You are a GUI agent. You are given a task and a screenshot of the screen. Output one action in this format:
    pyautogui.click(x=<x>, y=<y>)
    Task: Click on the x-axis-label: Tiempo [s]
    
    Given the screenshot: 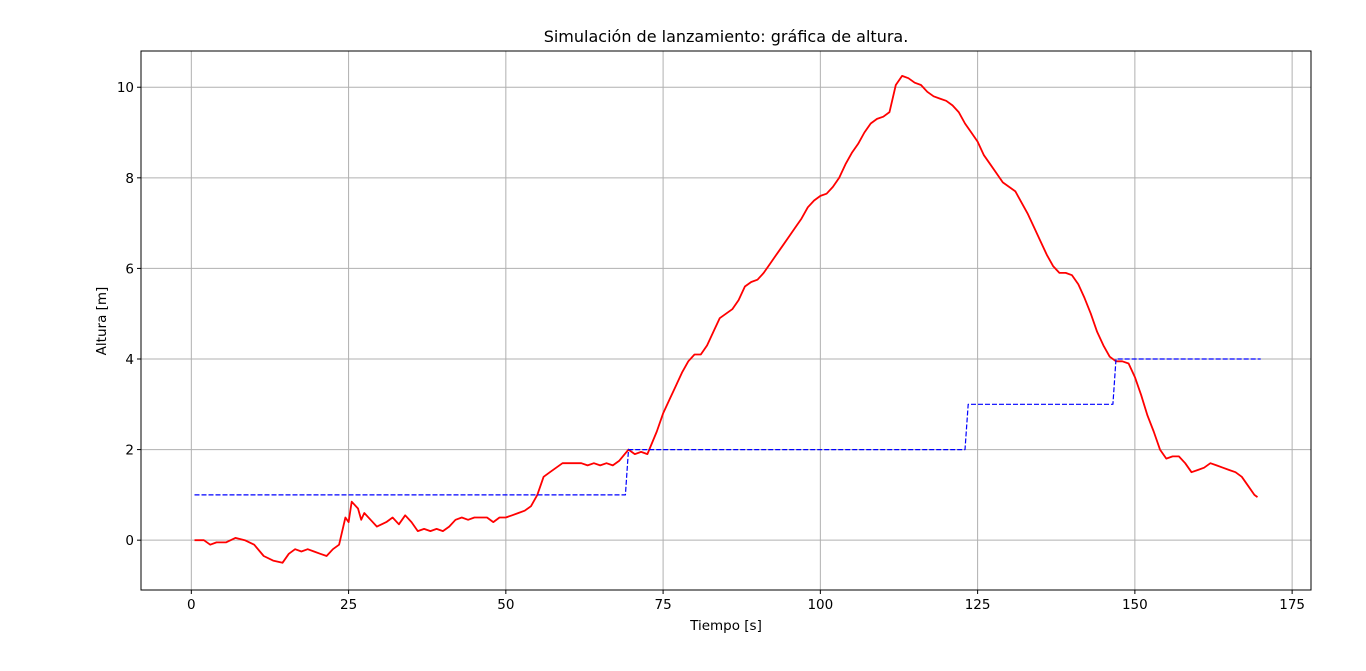 What is the action you would take?
    pyautogui.click(x=725, y=626)
    